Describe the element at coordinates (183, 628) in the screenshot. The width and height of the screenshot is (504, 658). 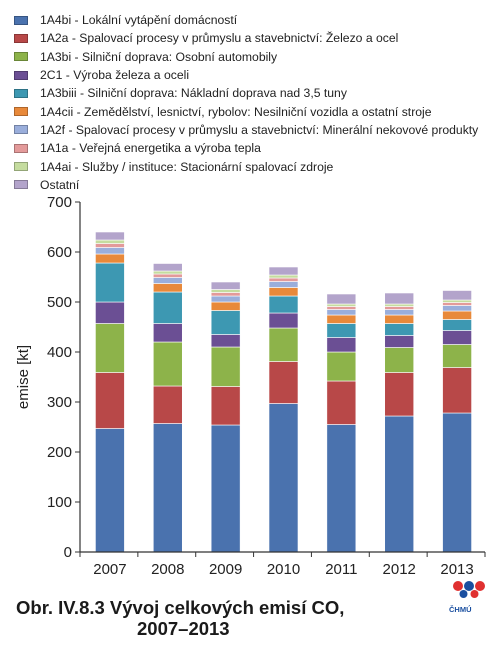
I see `caption-line-2: 2007–2013` at that location.